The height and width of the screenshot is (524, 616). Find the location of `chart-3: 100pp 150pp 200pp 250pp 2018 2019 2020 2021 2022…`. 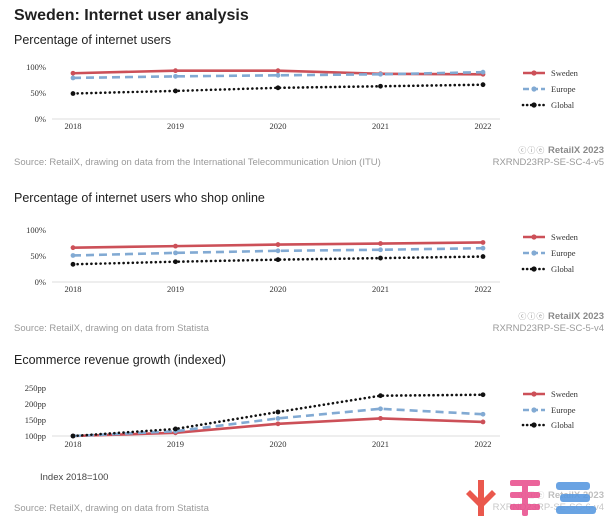

chart-3: 100pp 150pp 200pp 250pp 2018 2019 2020 2021 2022… is located at coordinates (302, 416).